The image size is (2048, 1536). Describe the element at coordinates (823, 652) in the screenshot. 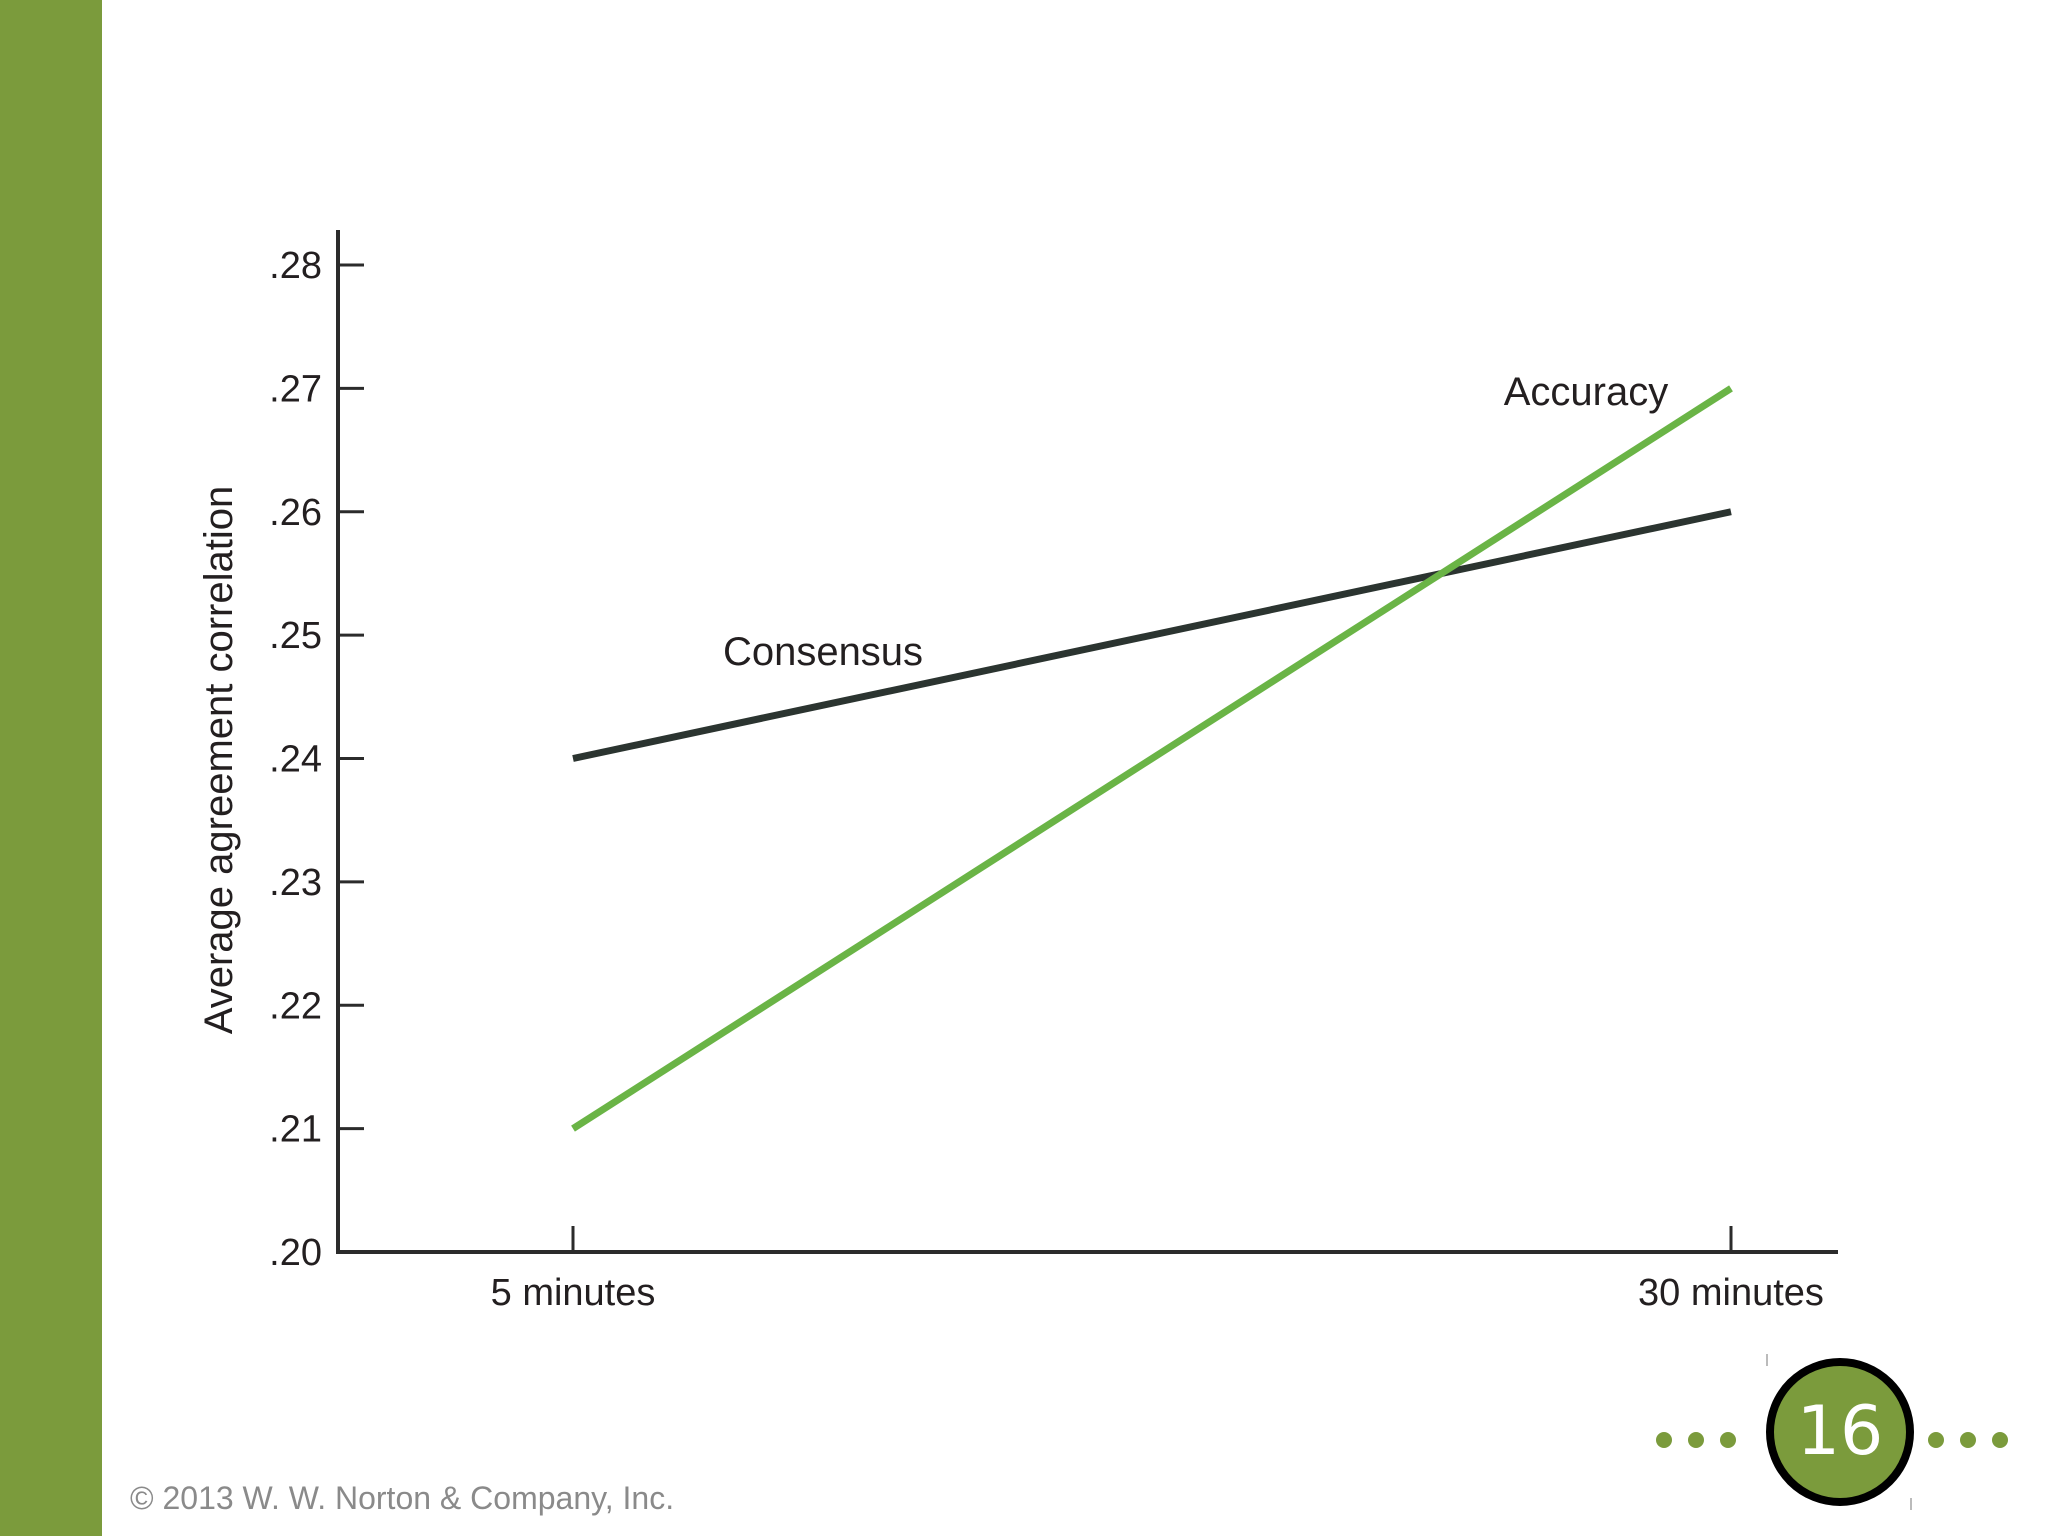

I see `series-label-consensus: Consensus` at that location.